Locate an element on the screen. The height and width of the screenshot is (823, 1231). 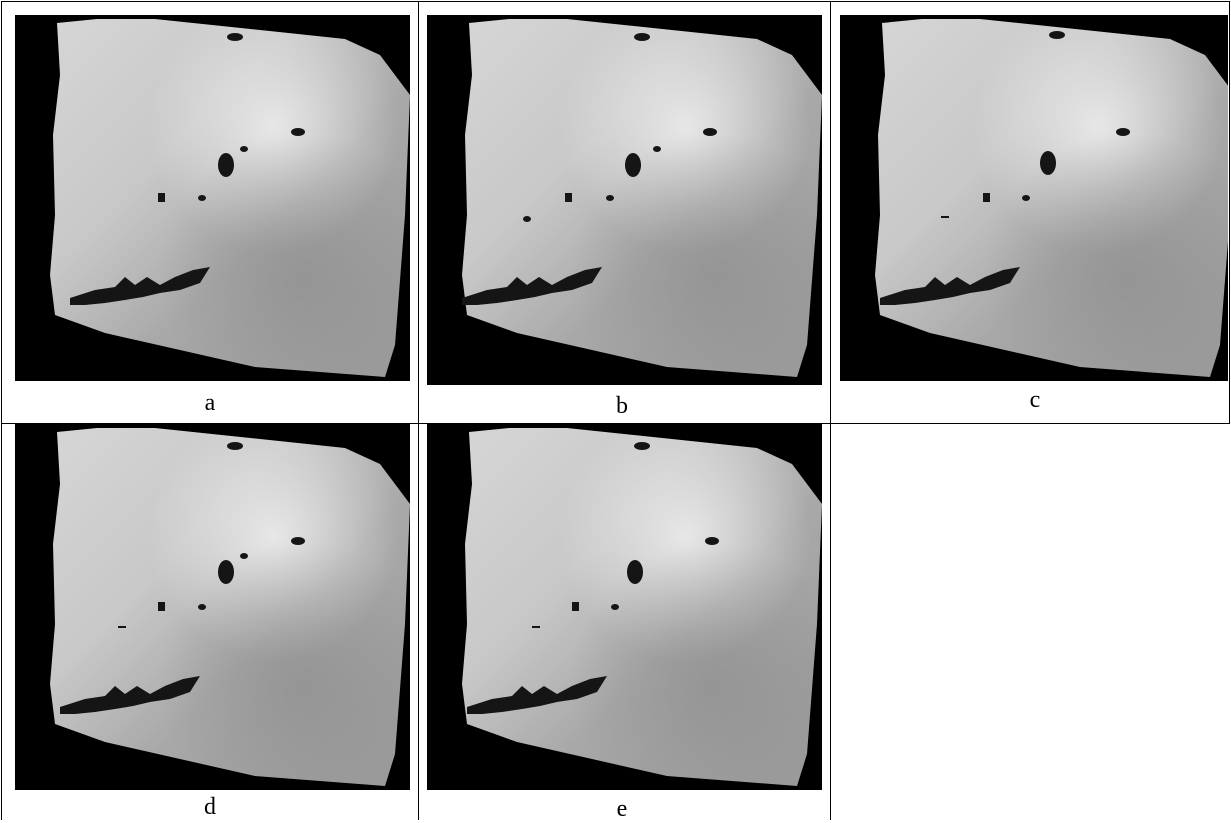
panel-label-b: b is located at coordinates (622, 406).